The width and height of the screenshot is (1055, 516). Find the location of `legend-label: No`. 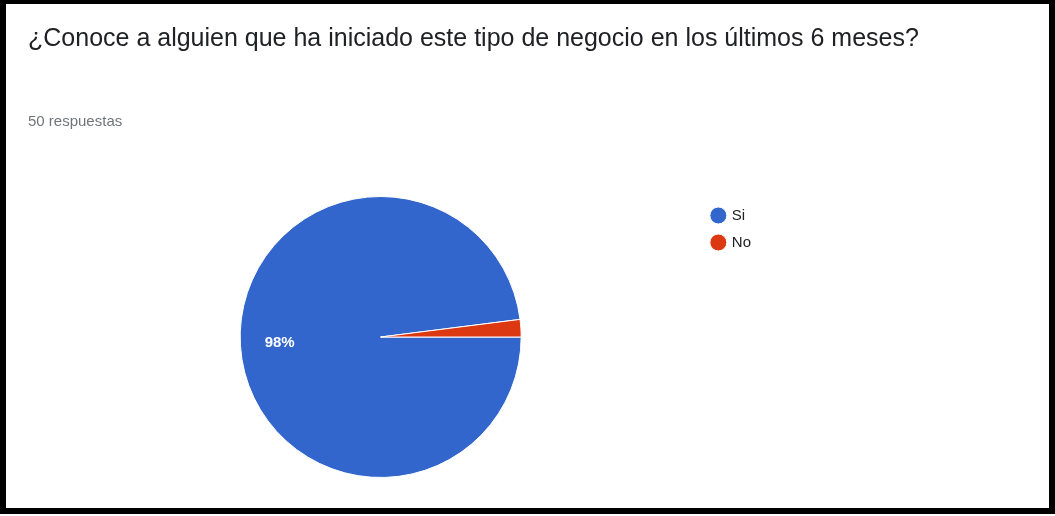

legend-label: No is located at coordinates (741, 241).